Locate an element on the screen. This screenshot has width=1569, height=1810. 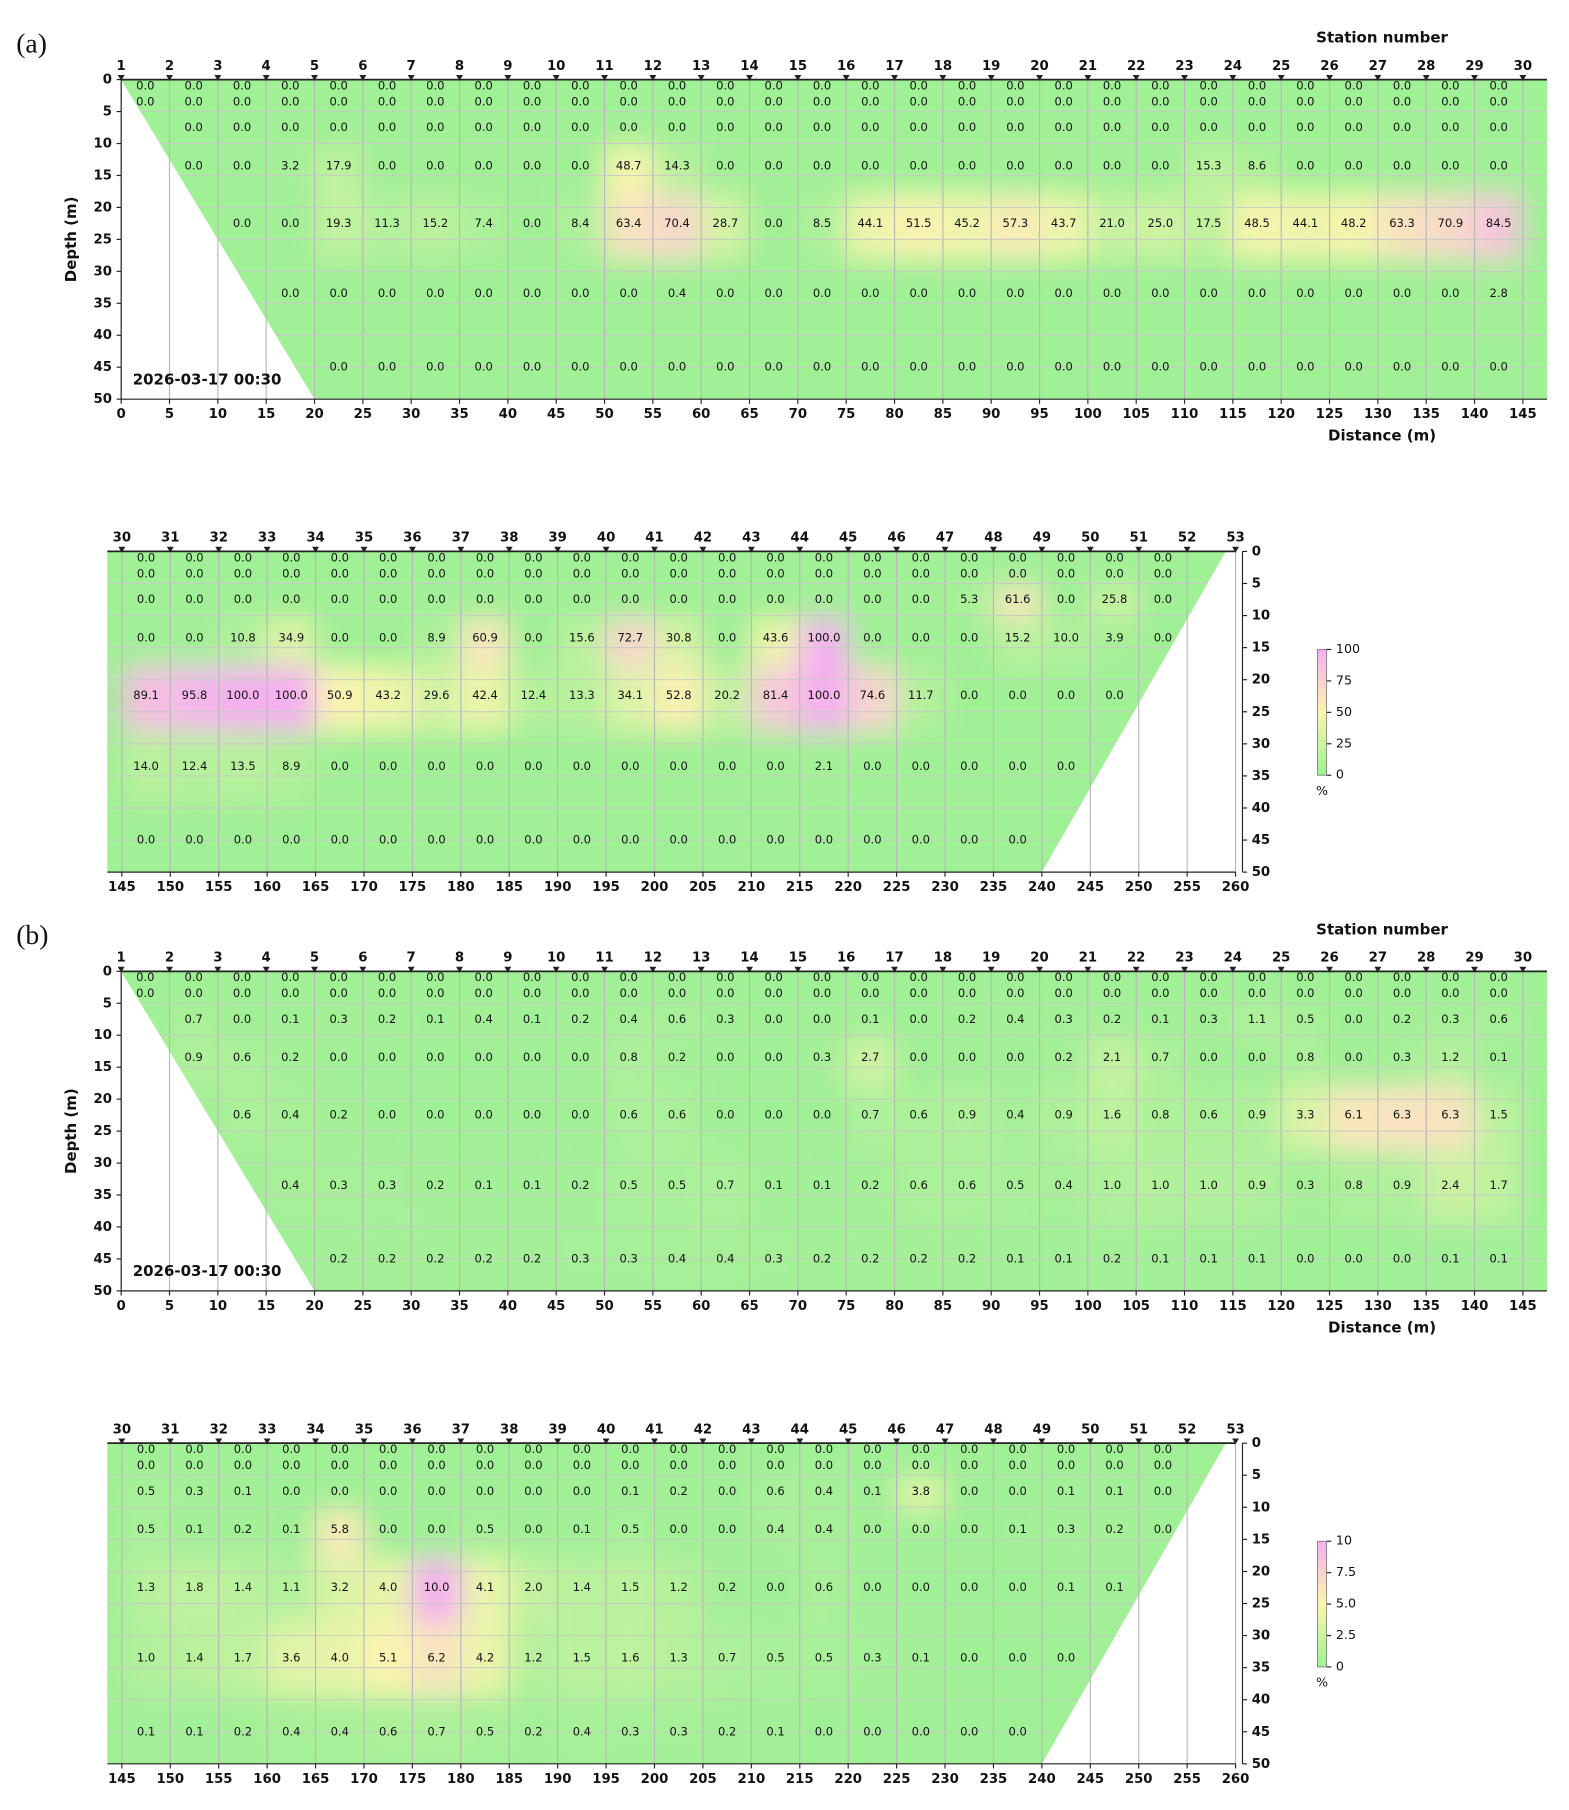
station-number: 40 is located at coordinates (606, 1429).